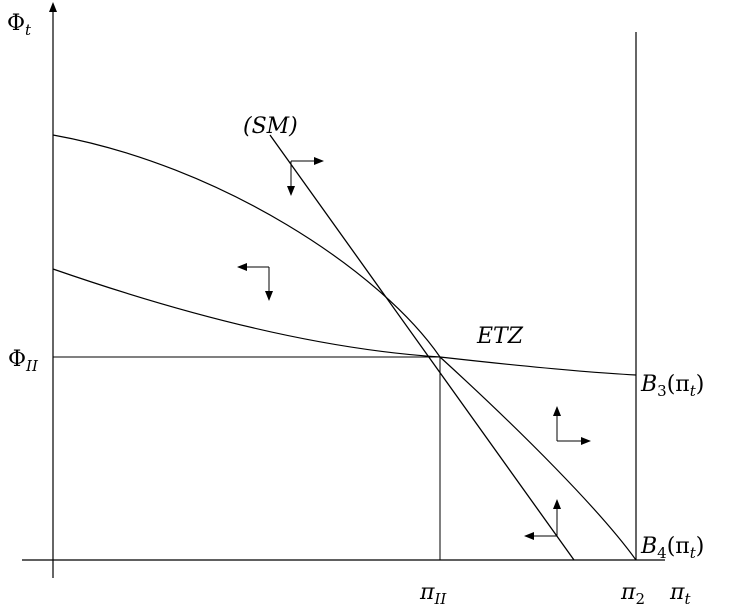  What do you see at coordinates (672, 548) in the screenshot?
I see `b4-label: B4(πt)` at bounding box center [672, 548].